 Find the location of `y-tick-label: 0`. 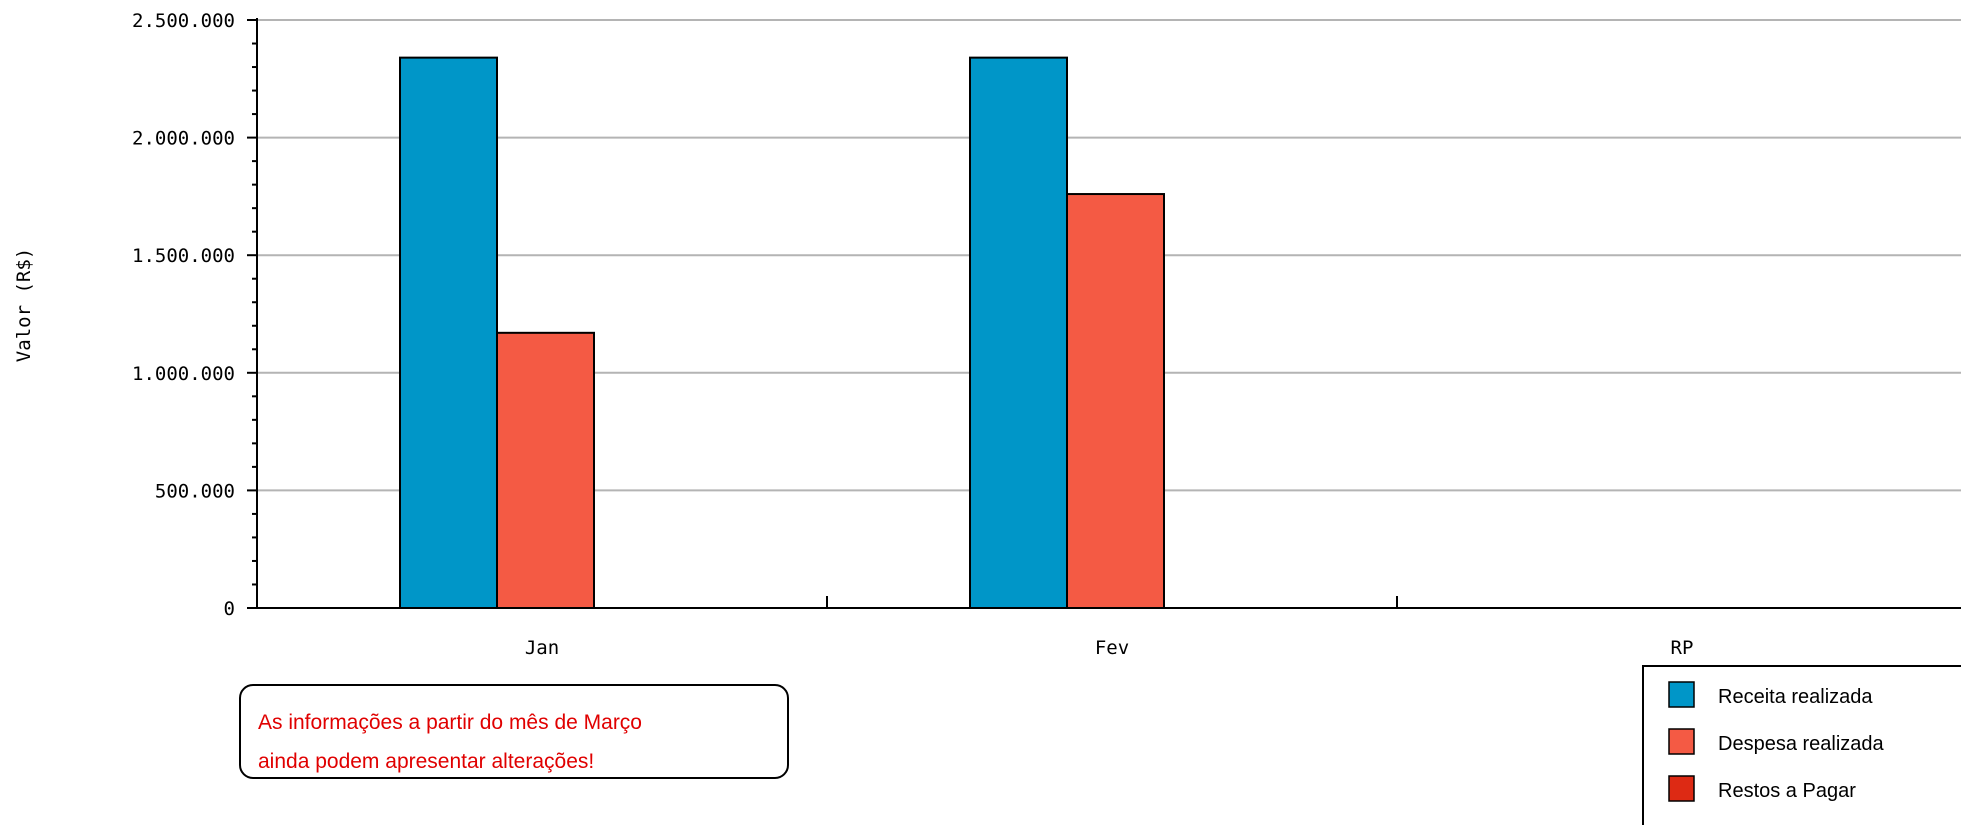

y-tick-label: 0 is located at coordinates (229, 609).